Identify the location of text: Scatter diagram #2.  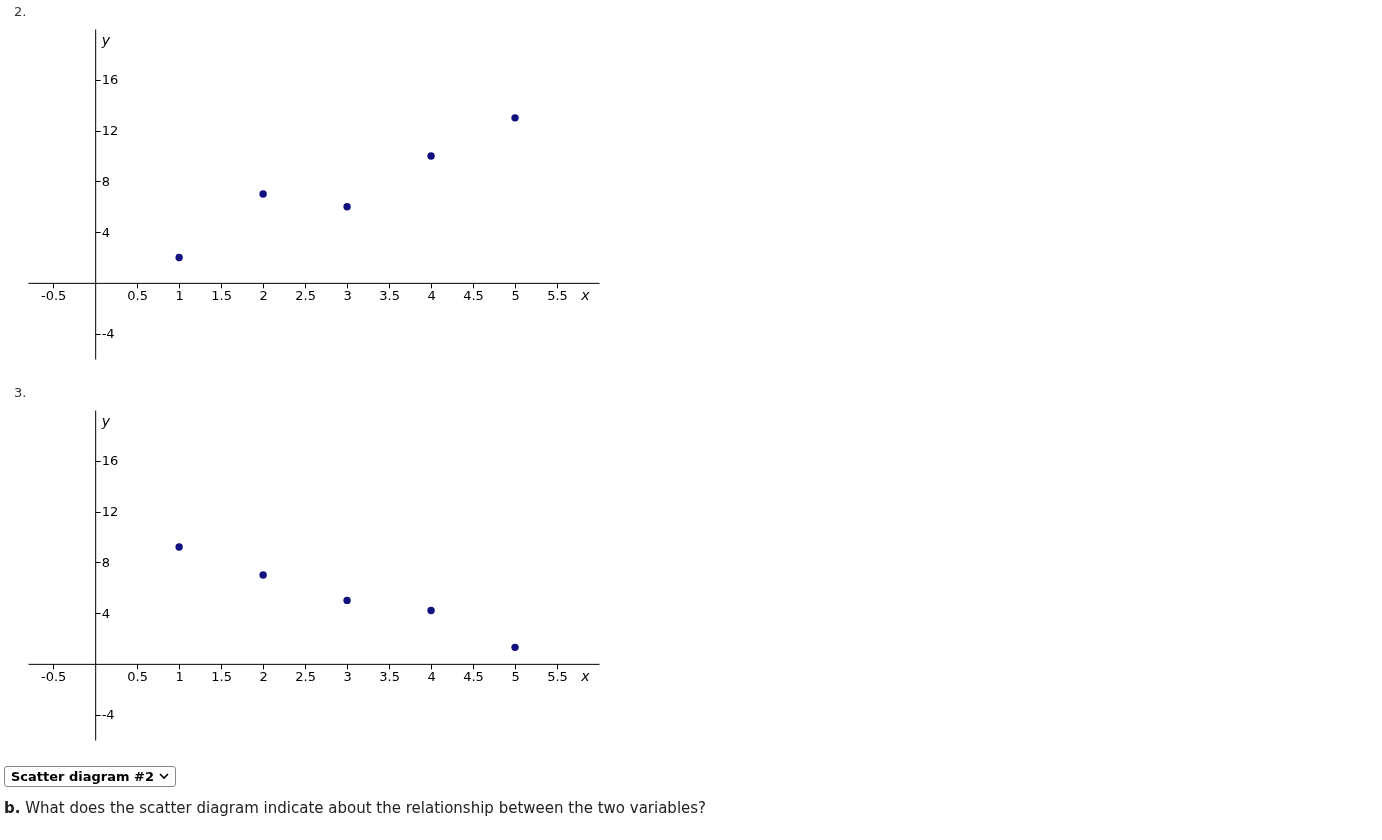
(83, 776).